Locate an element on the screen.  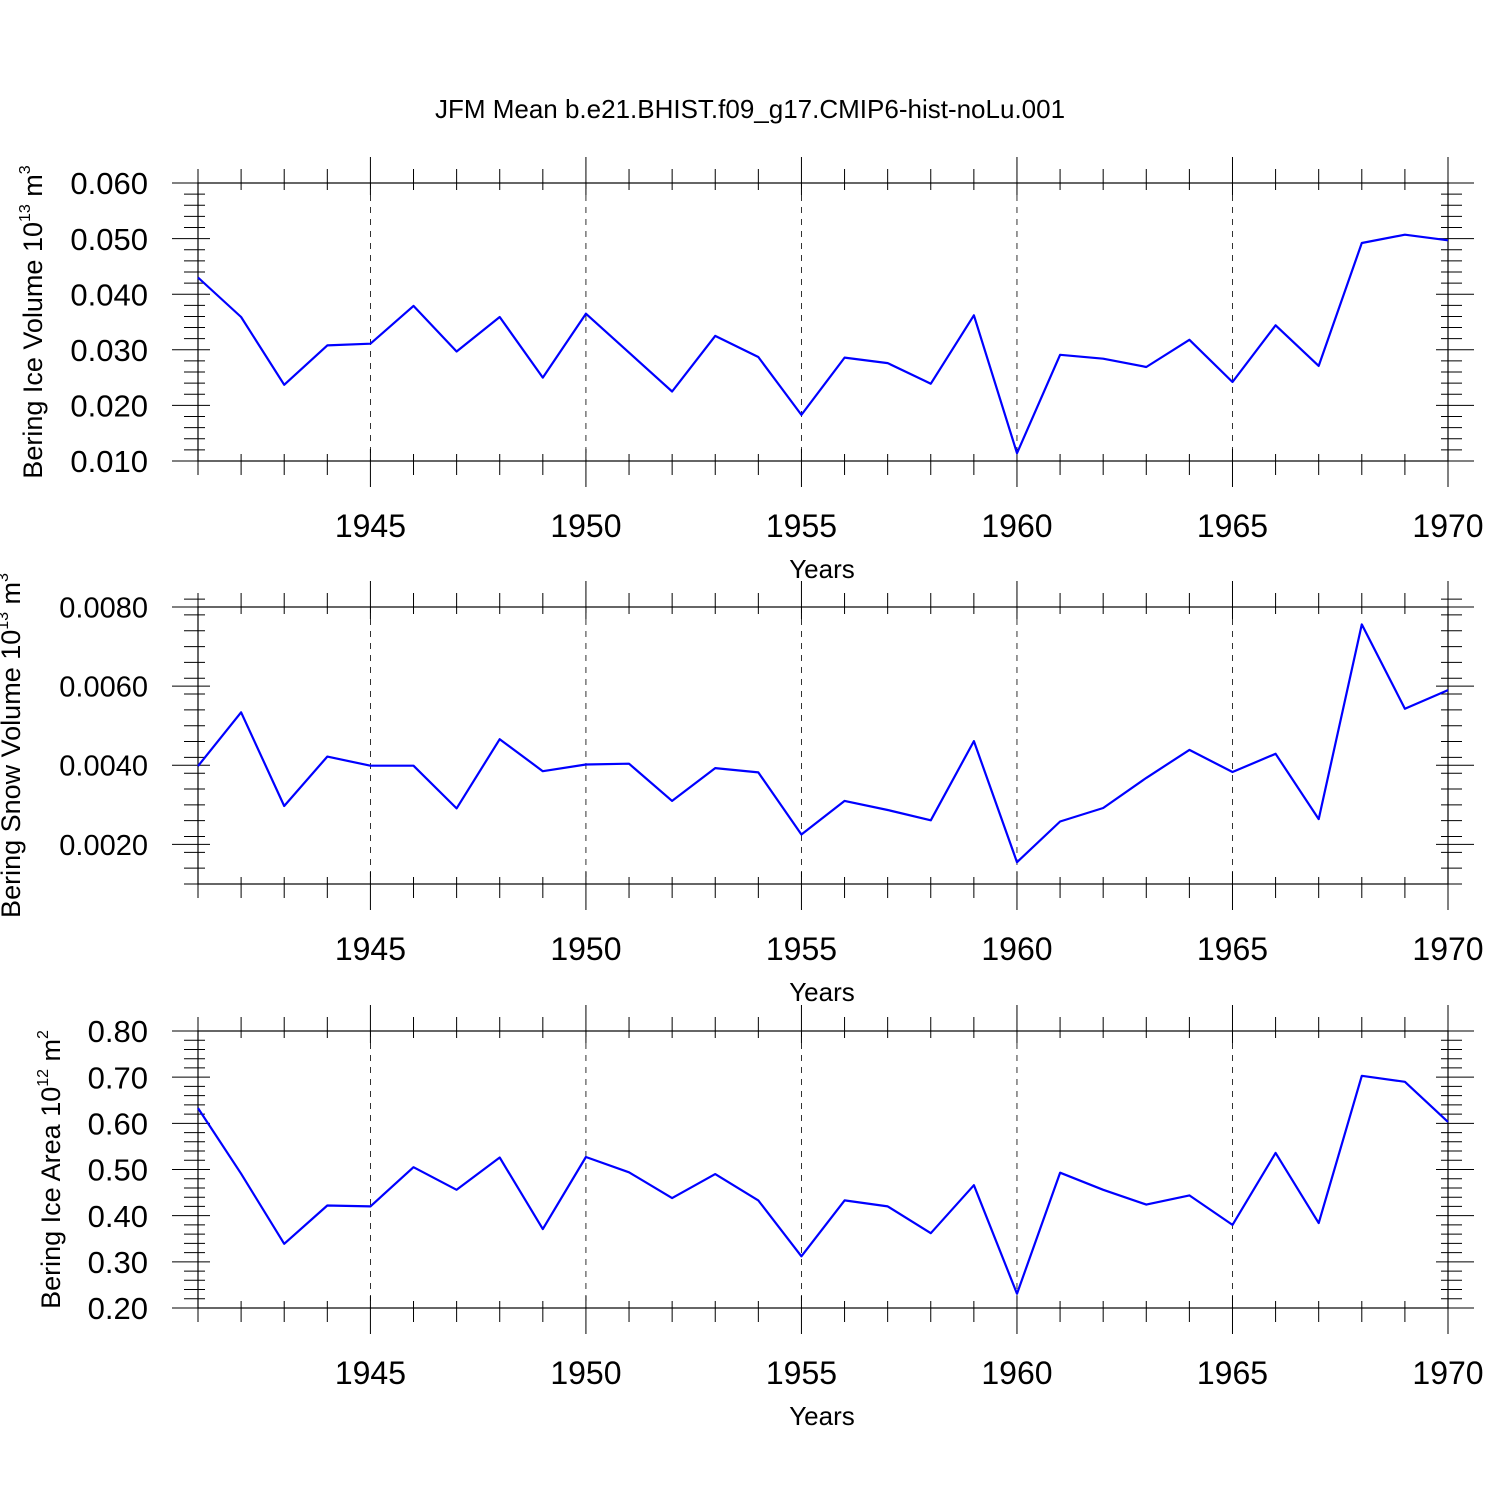
y-tick-label: 0.60 is located at coordinates (118, 1123).